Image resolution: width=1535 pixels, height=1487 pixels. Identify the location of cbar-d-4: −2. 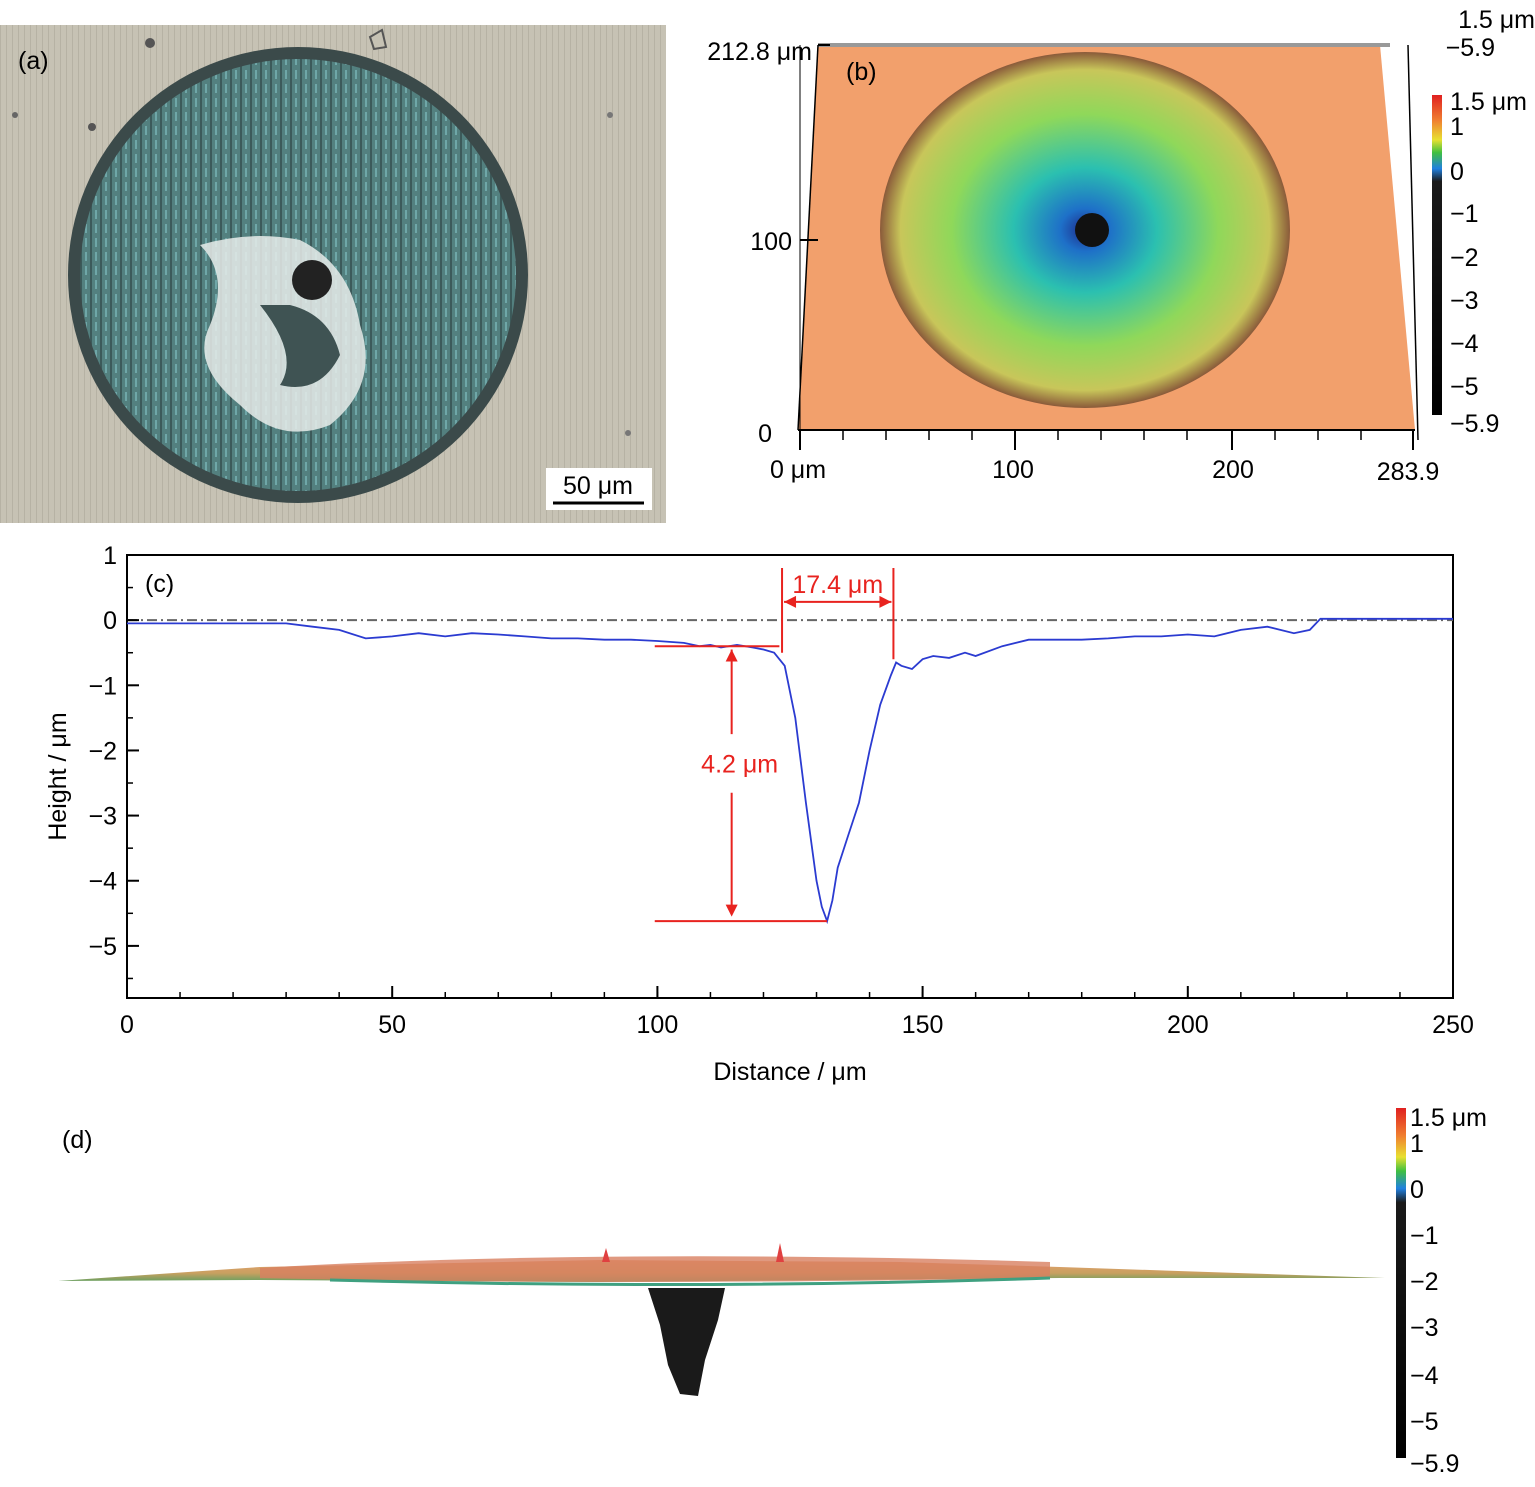
(1424, 1282).